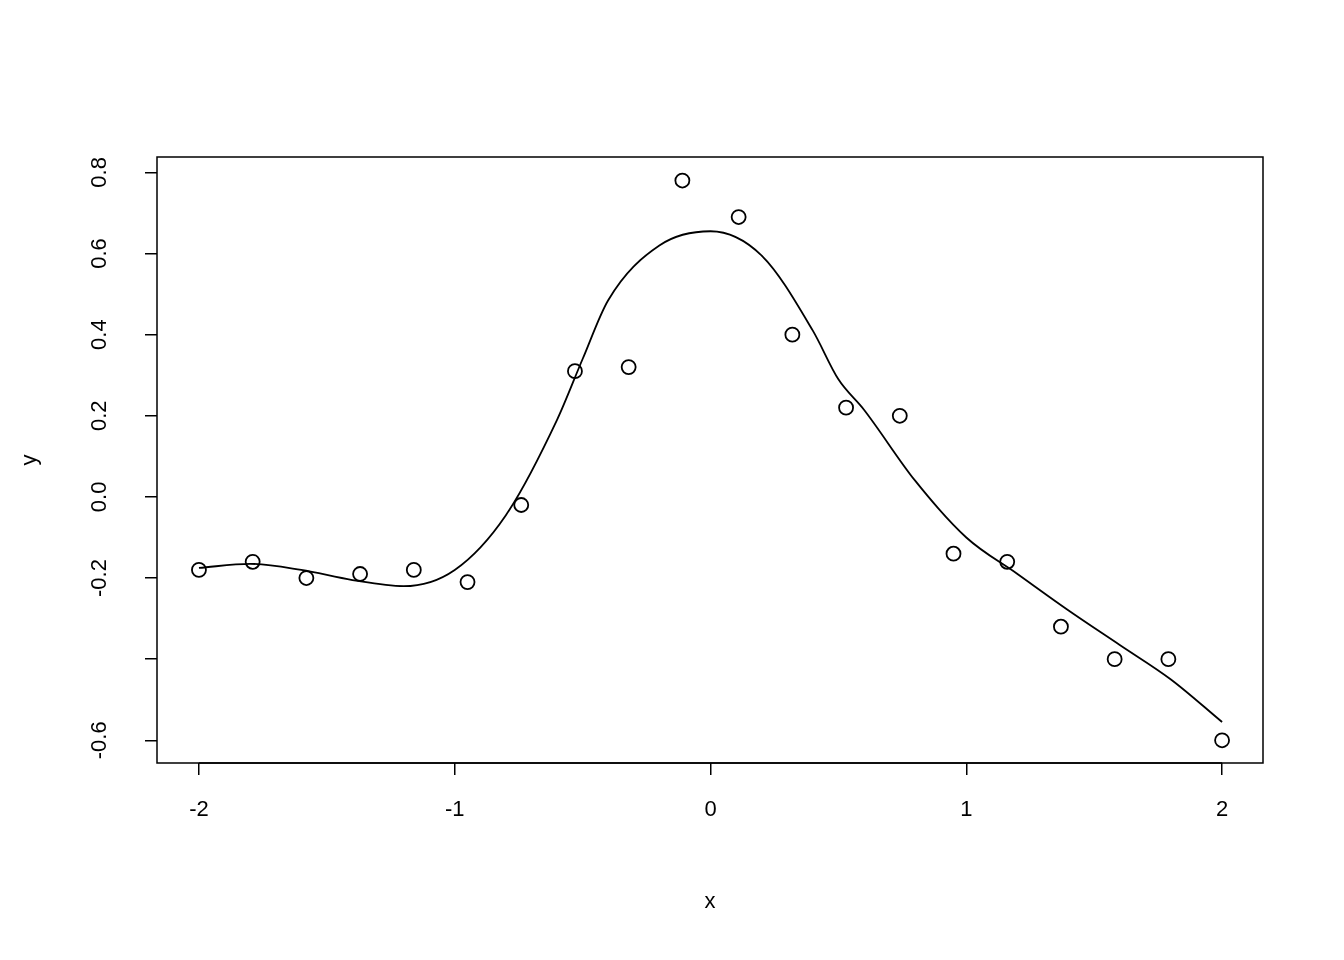 The image size is (1344, 960). Describe the element at coordinates (1222, 809) in the screenshot. I see `x-tick-label: 2` at that location.